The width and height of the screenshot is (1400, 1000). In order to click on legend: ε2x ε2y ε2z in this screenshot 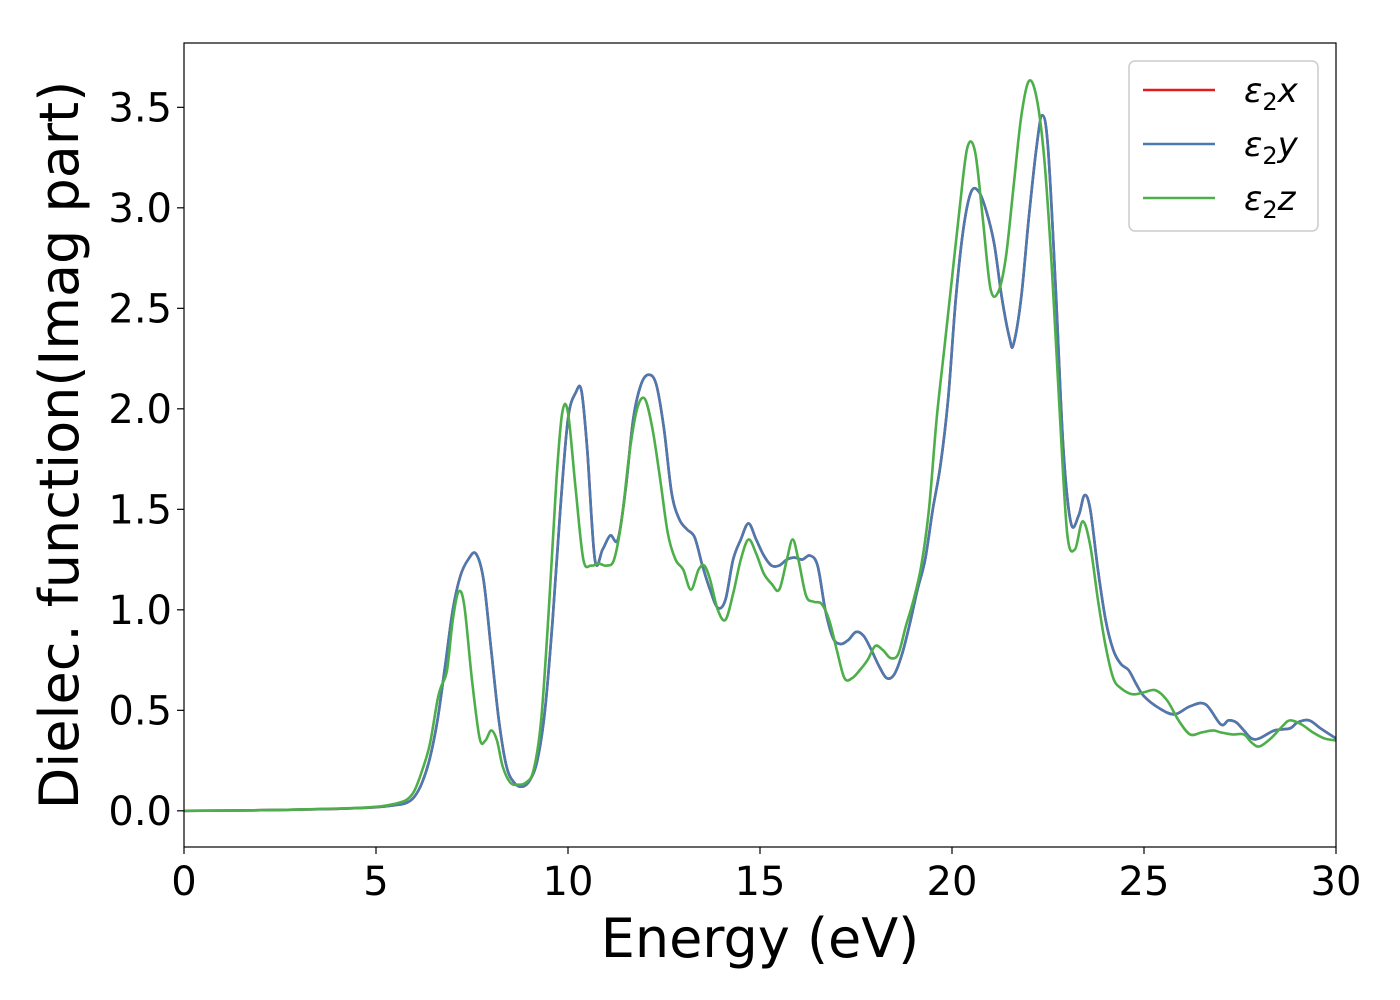, I will do `click(1223, 146)`.